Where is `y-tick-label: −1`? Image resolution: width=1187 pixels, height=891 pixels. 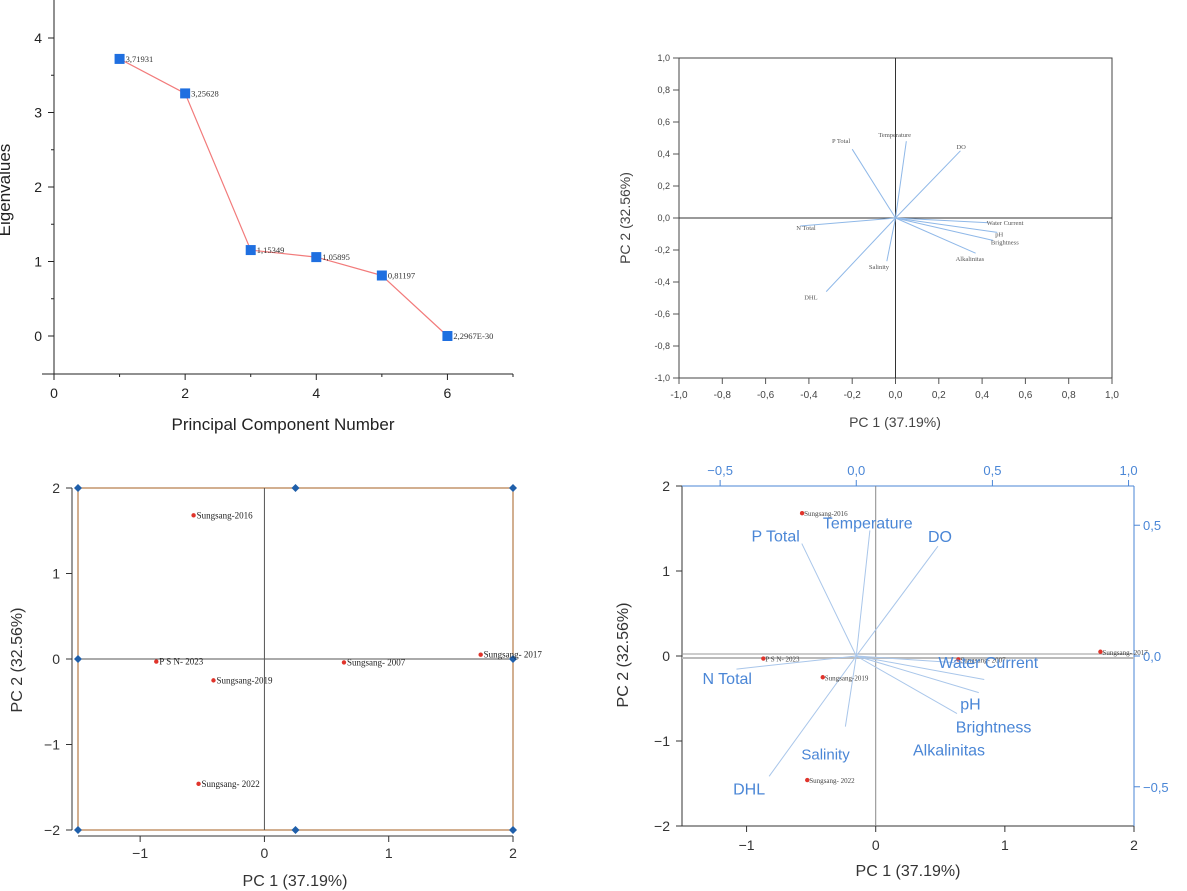 y-tick-label: −1 is located at coordinates (52, 745).